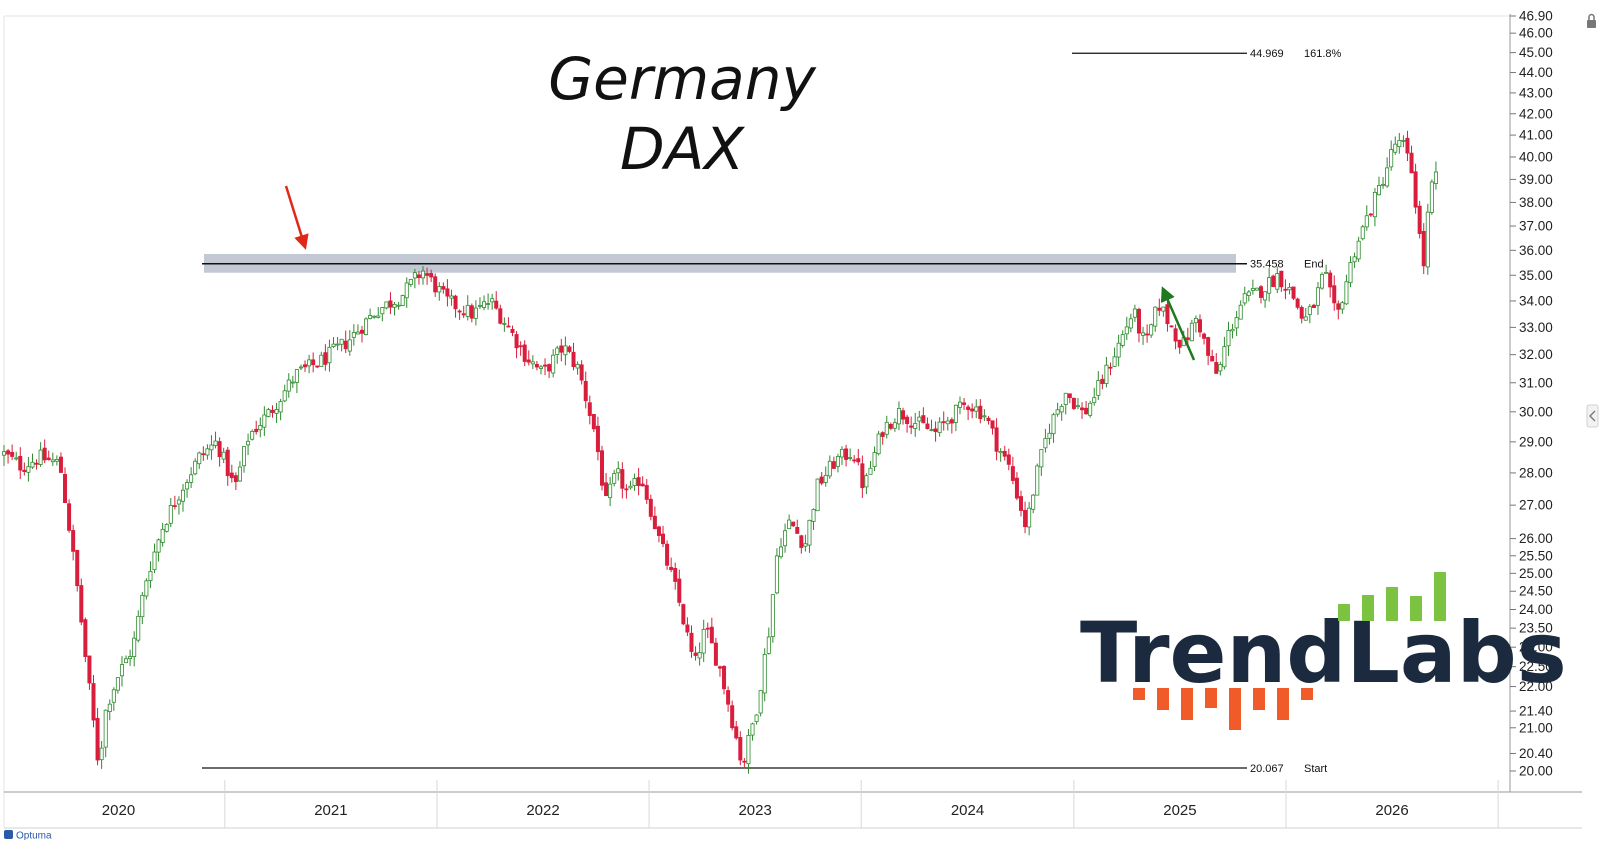 Image resolution: width=1600 pixels, height=845 pixels. What do you see at coordinates (1536, 505) in the screenshot?
I see `y-tick-label: 27.00` at bounding box center [1536, 505].